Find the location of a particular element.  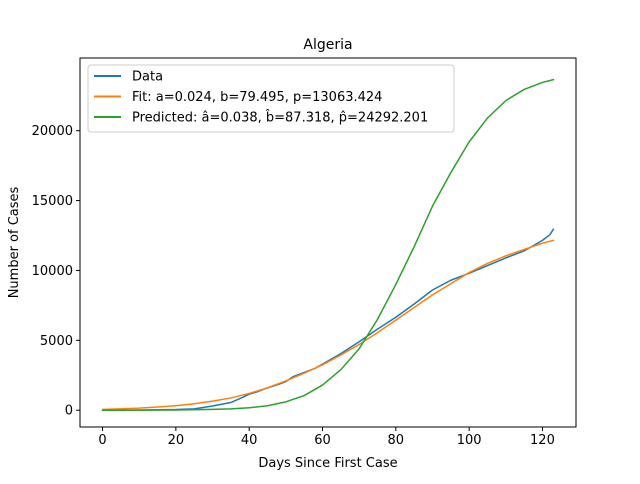

legend-label-0: Data is located at coordinates (147, 77).